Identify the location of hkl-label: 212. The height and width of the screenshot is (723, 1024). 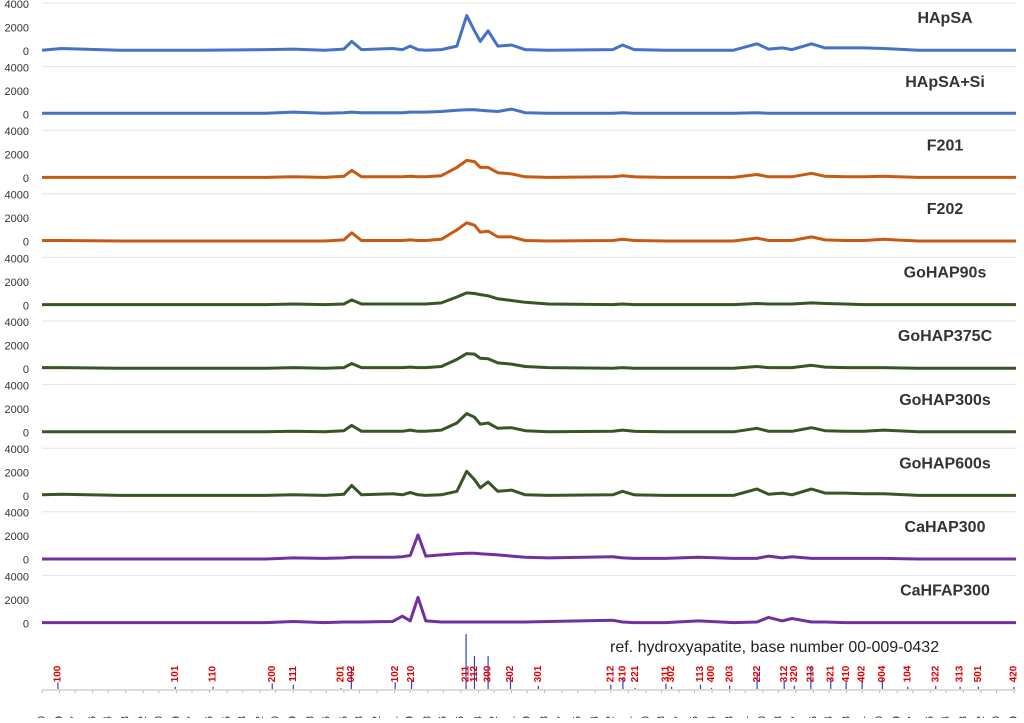
(610, 673).